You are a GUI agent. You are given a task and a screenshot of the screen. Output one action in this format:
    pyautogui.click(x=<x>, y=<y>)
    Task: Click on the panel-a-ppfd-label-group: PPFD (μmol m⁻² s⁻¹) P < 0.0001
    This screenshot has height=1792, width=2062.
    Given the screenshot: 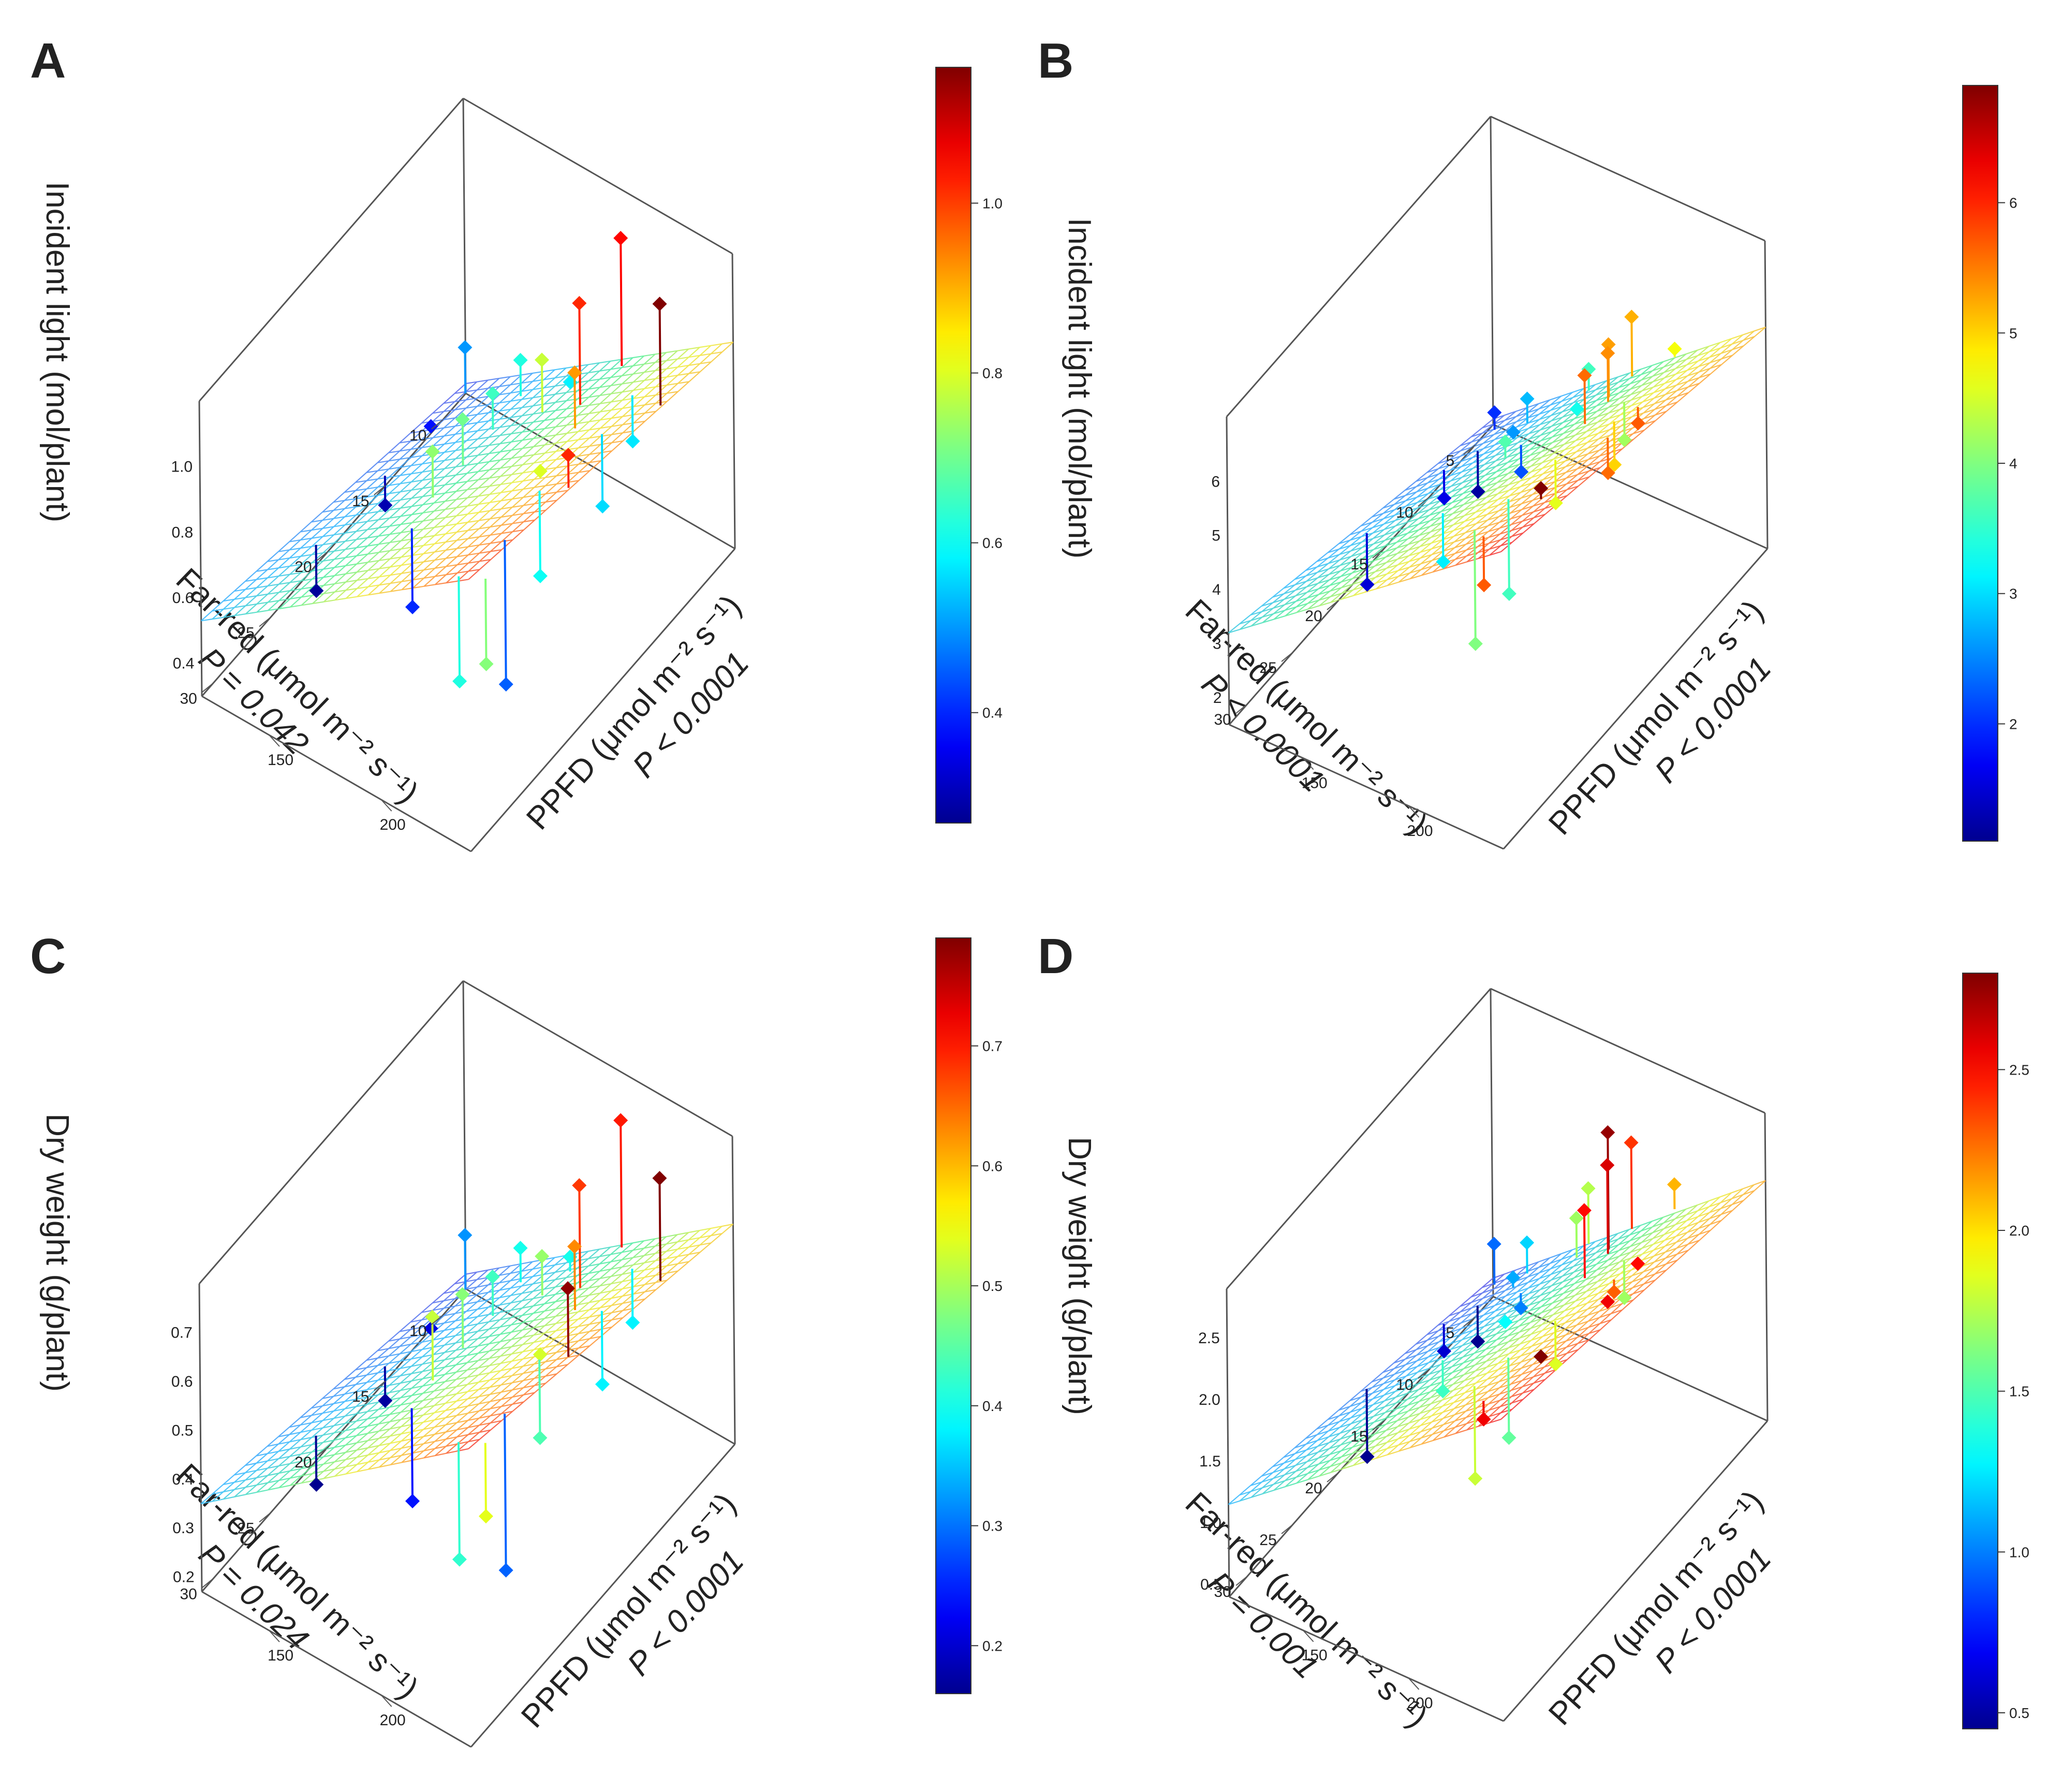 What is the action you would take?
    pyautogui.click(x=638, y=712)
    